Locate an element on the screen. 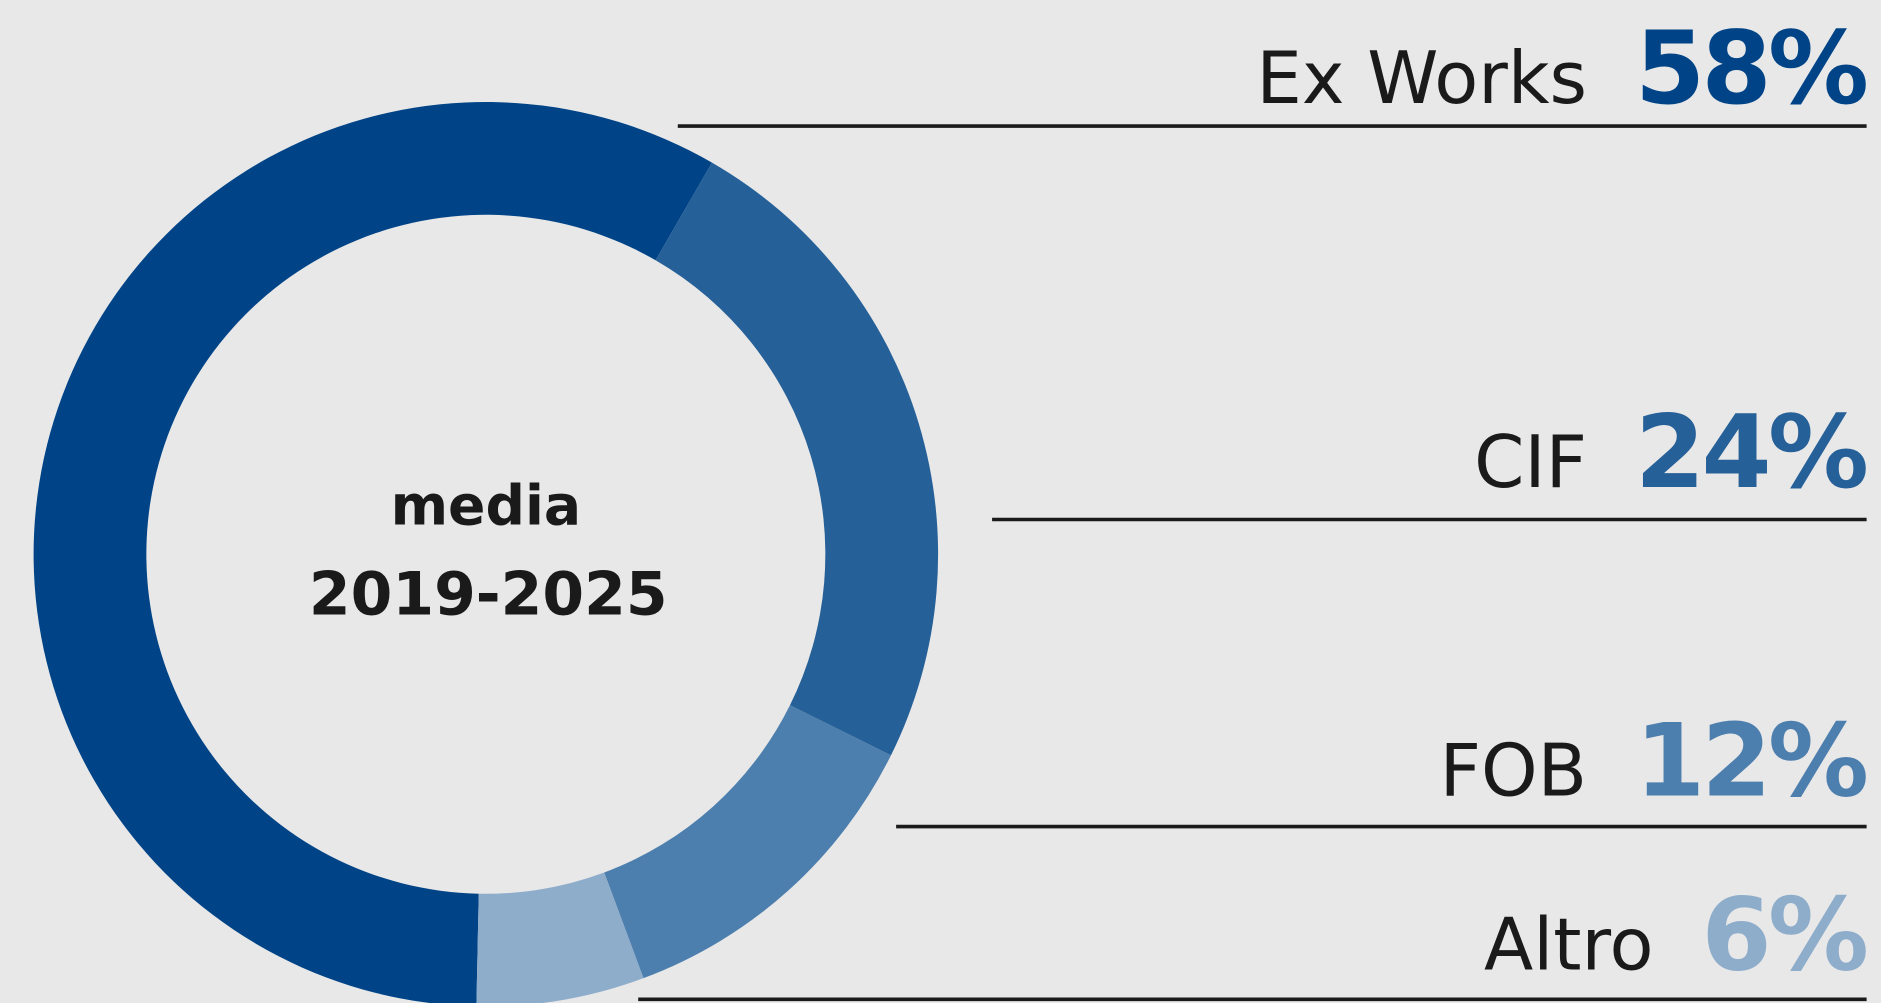 Image resolution: width=1881 pixels, height=1003 pixels. value-label: 12% is located at coordinates (1750, 760).